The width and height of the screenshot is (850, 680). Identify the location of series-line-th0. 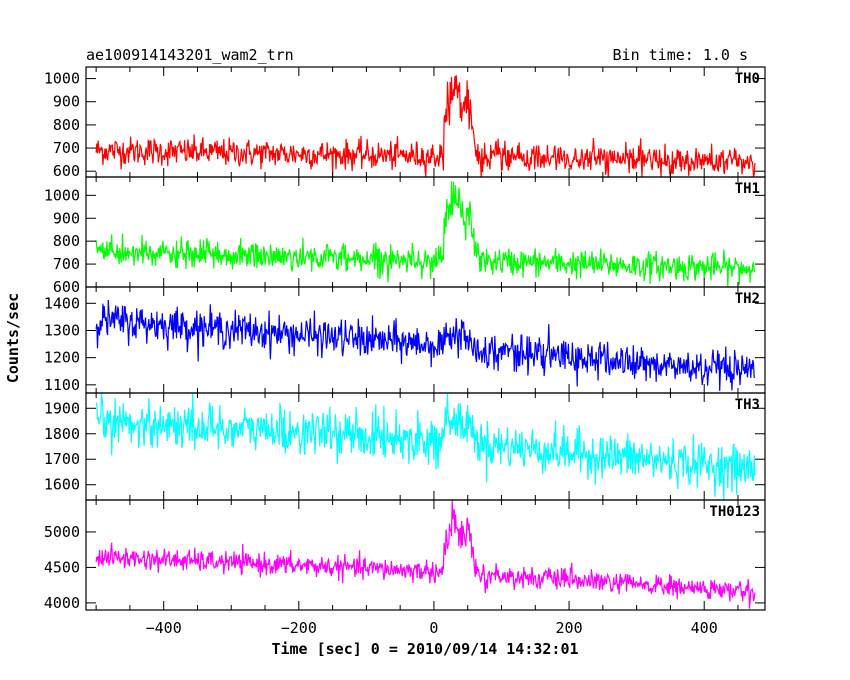
(425, 126).